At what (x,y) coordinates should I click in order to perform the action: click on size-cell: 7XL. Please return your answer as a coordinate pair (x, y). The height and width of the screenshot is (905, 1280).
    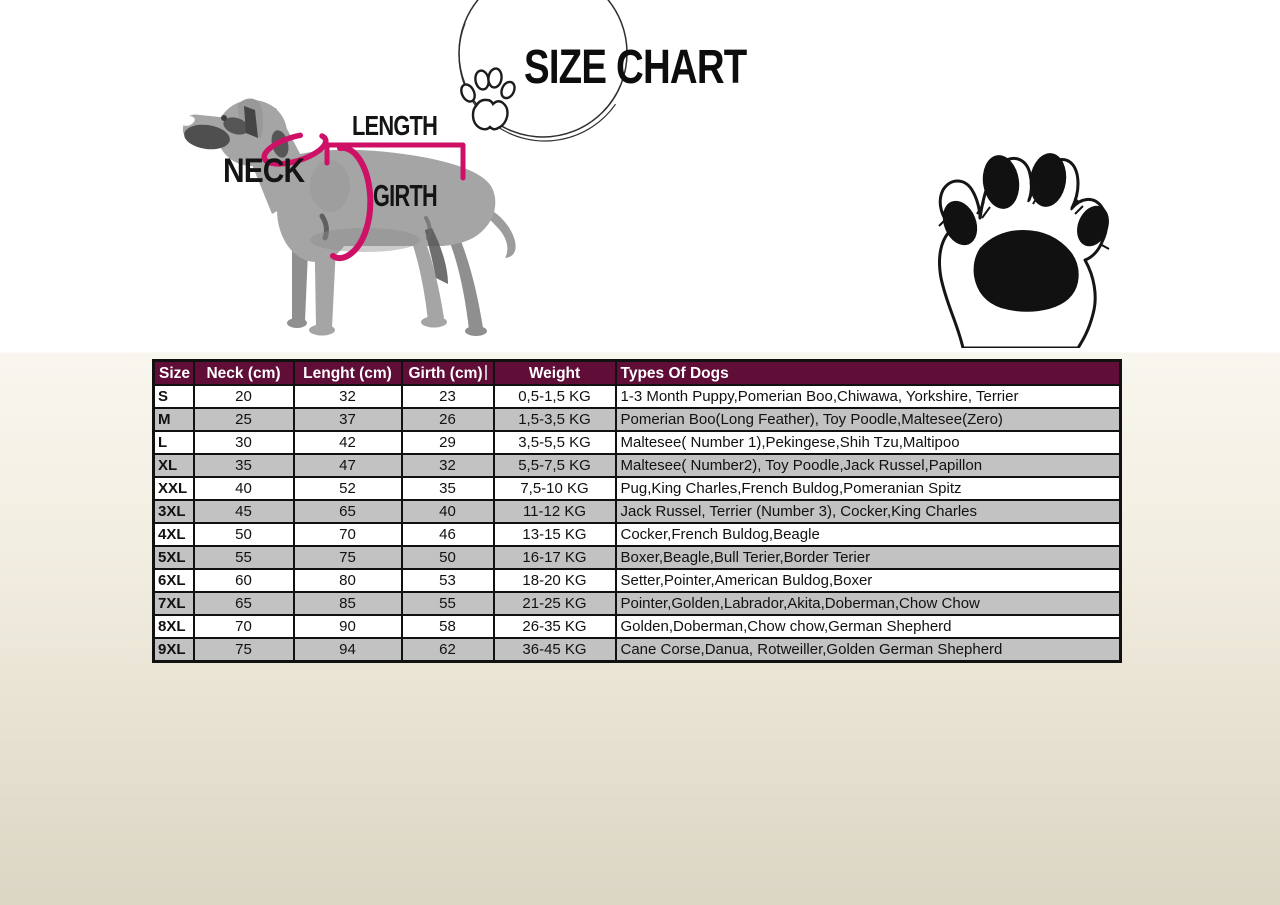
    Looking at the image, I should click on (173, 603).